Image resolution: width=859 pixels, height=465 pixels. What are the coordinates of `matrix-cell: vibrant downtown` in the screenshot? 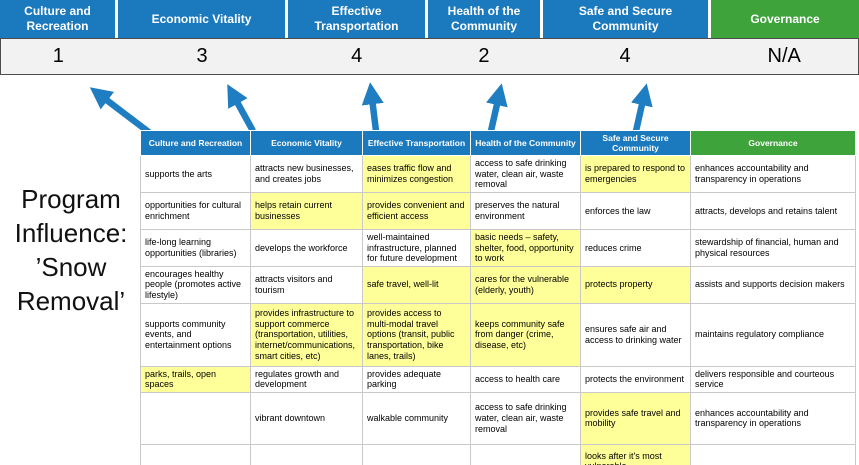 It's located at (306, 418).